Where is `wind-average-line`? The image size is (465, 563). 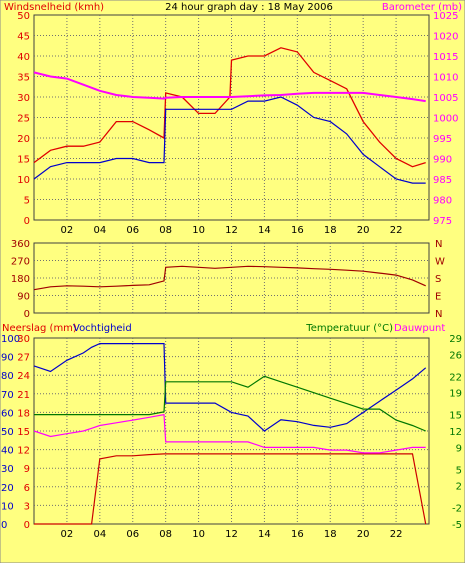
wind-average-line is located at coordinates (229, 140).